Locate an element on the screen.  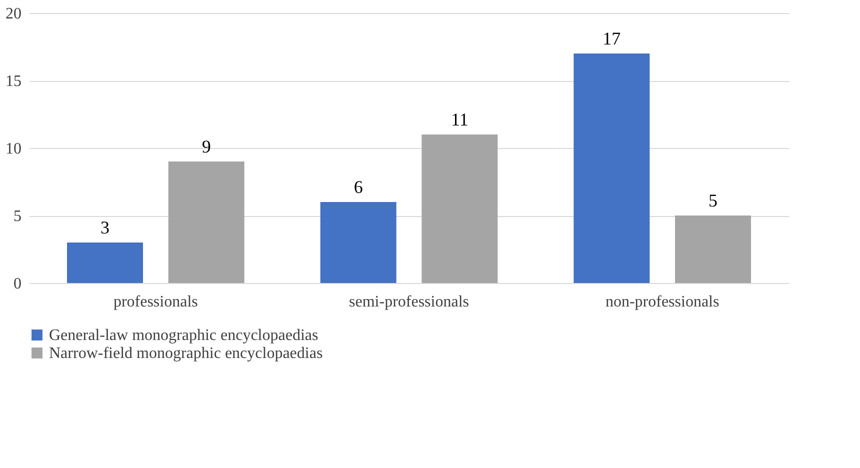
data-label: 17 is located at coordinates (611, 38).